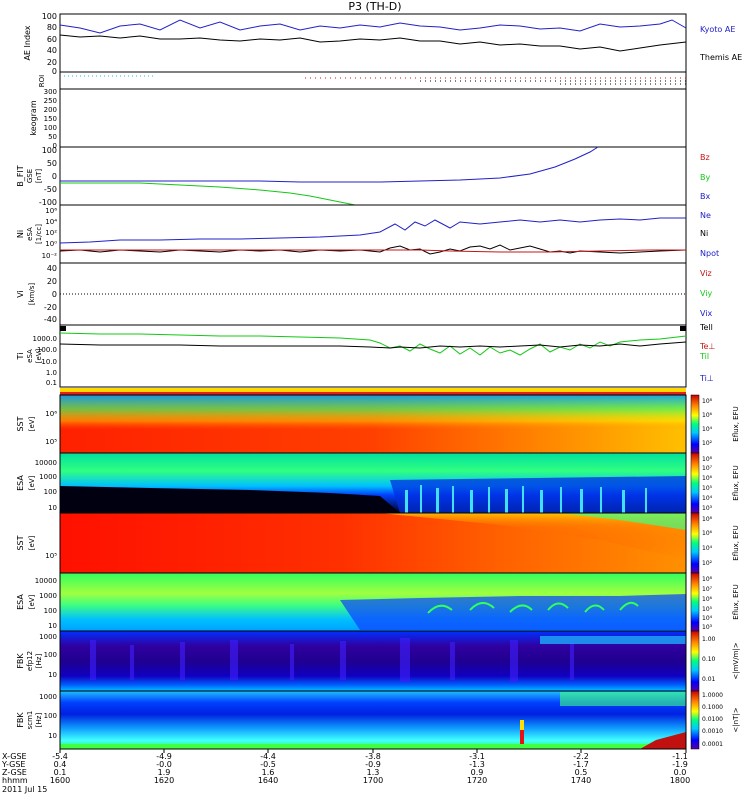 The width and height of the screenshot is (750, 800). Describe the element at coordinates (33, 117) in the screenshot. I see `keogram-ylabel: keogram` at that location.